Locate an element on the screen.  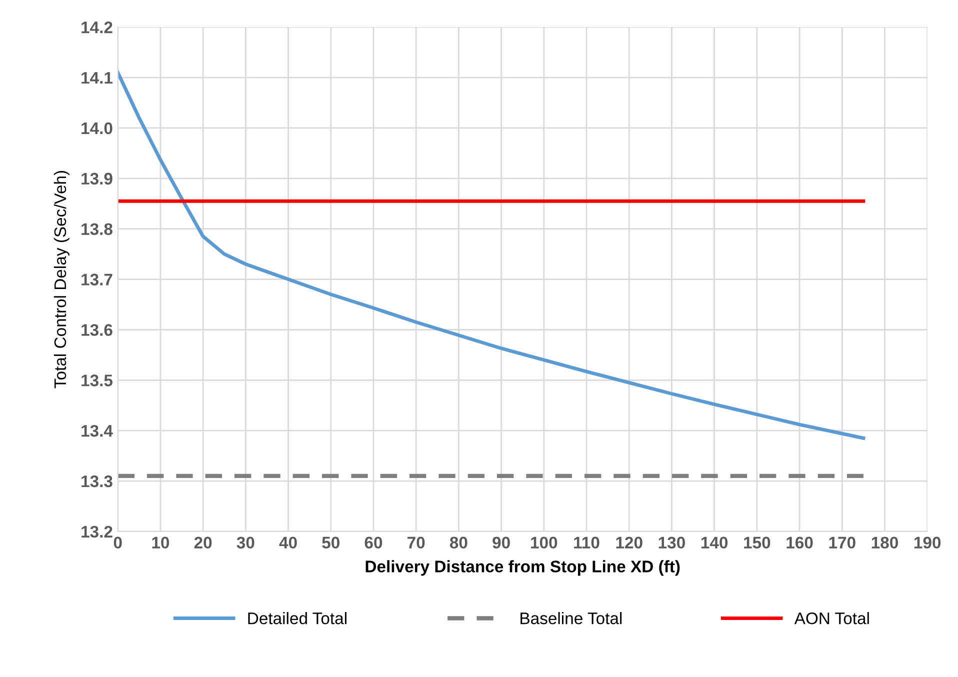
y-tick-label: 13.3 is located at coordinates (97, 481).